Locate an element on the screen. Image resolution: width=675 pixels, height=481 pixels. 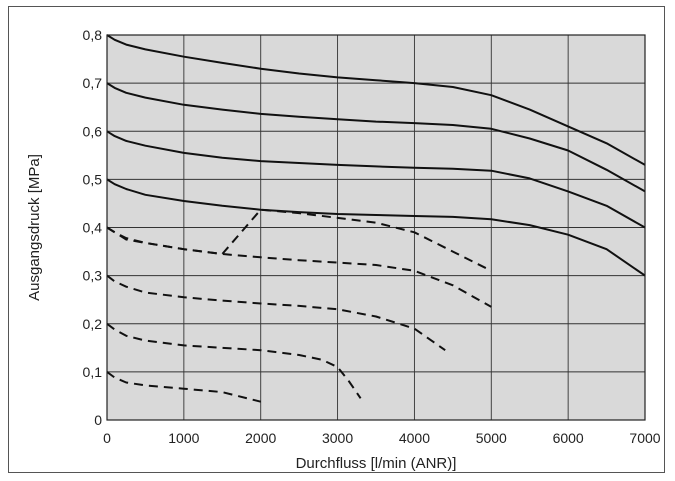
y-tick-label-2: 0,2 is located at coordinates (93, 324).